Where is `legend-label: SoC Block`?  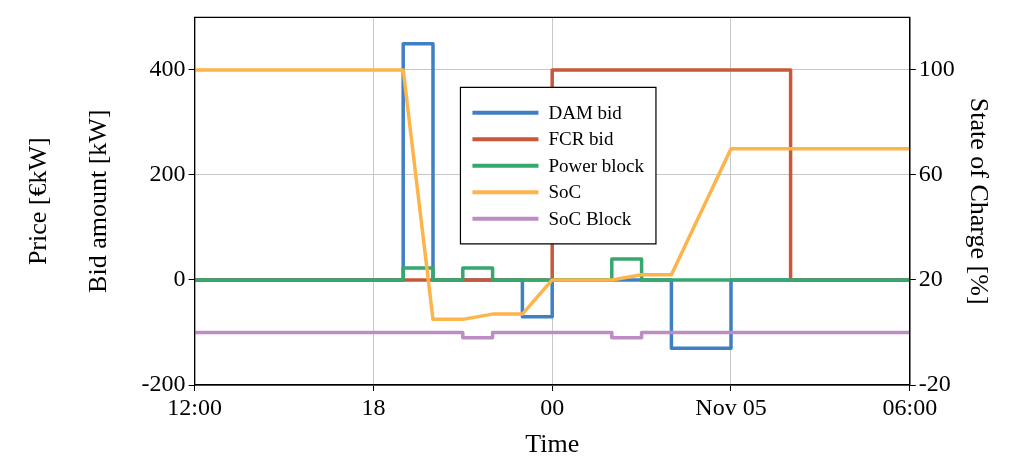
legend-label: SoC Block is located at coordinates (590, 218).